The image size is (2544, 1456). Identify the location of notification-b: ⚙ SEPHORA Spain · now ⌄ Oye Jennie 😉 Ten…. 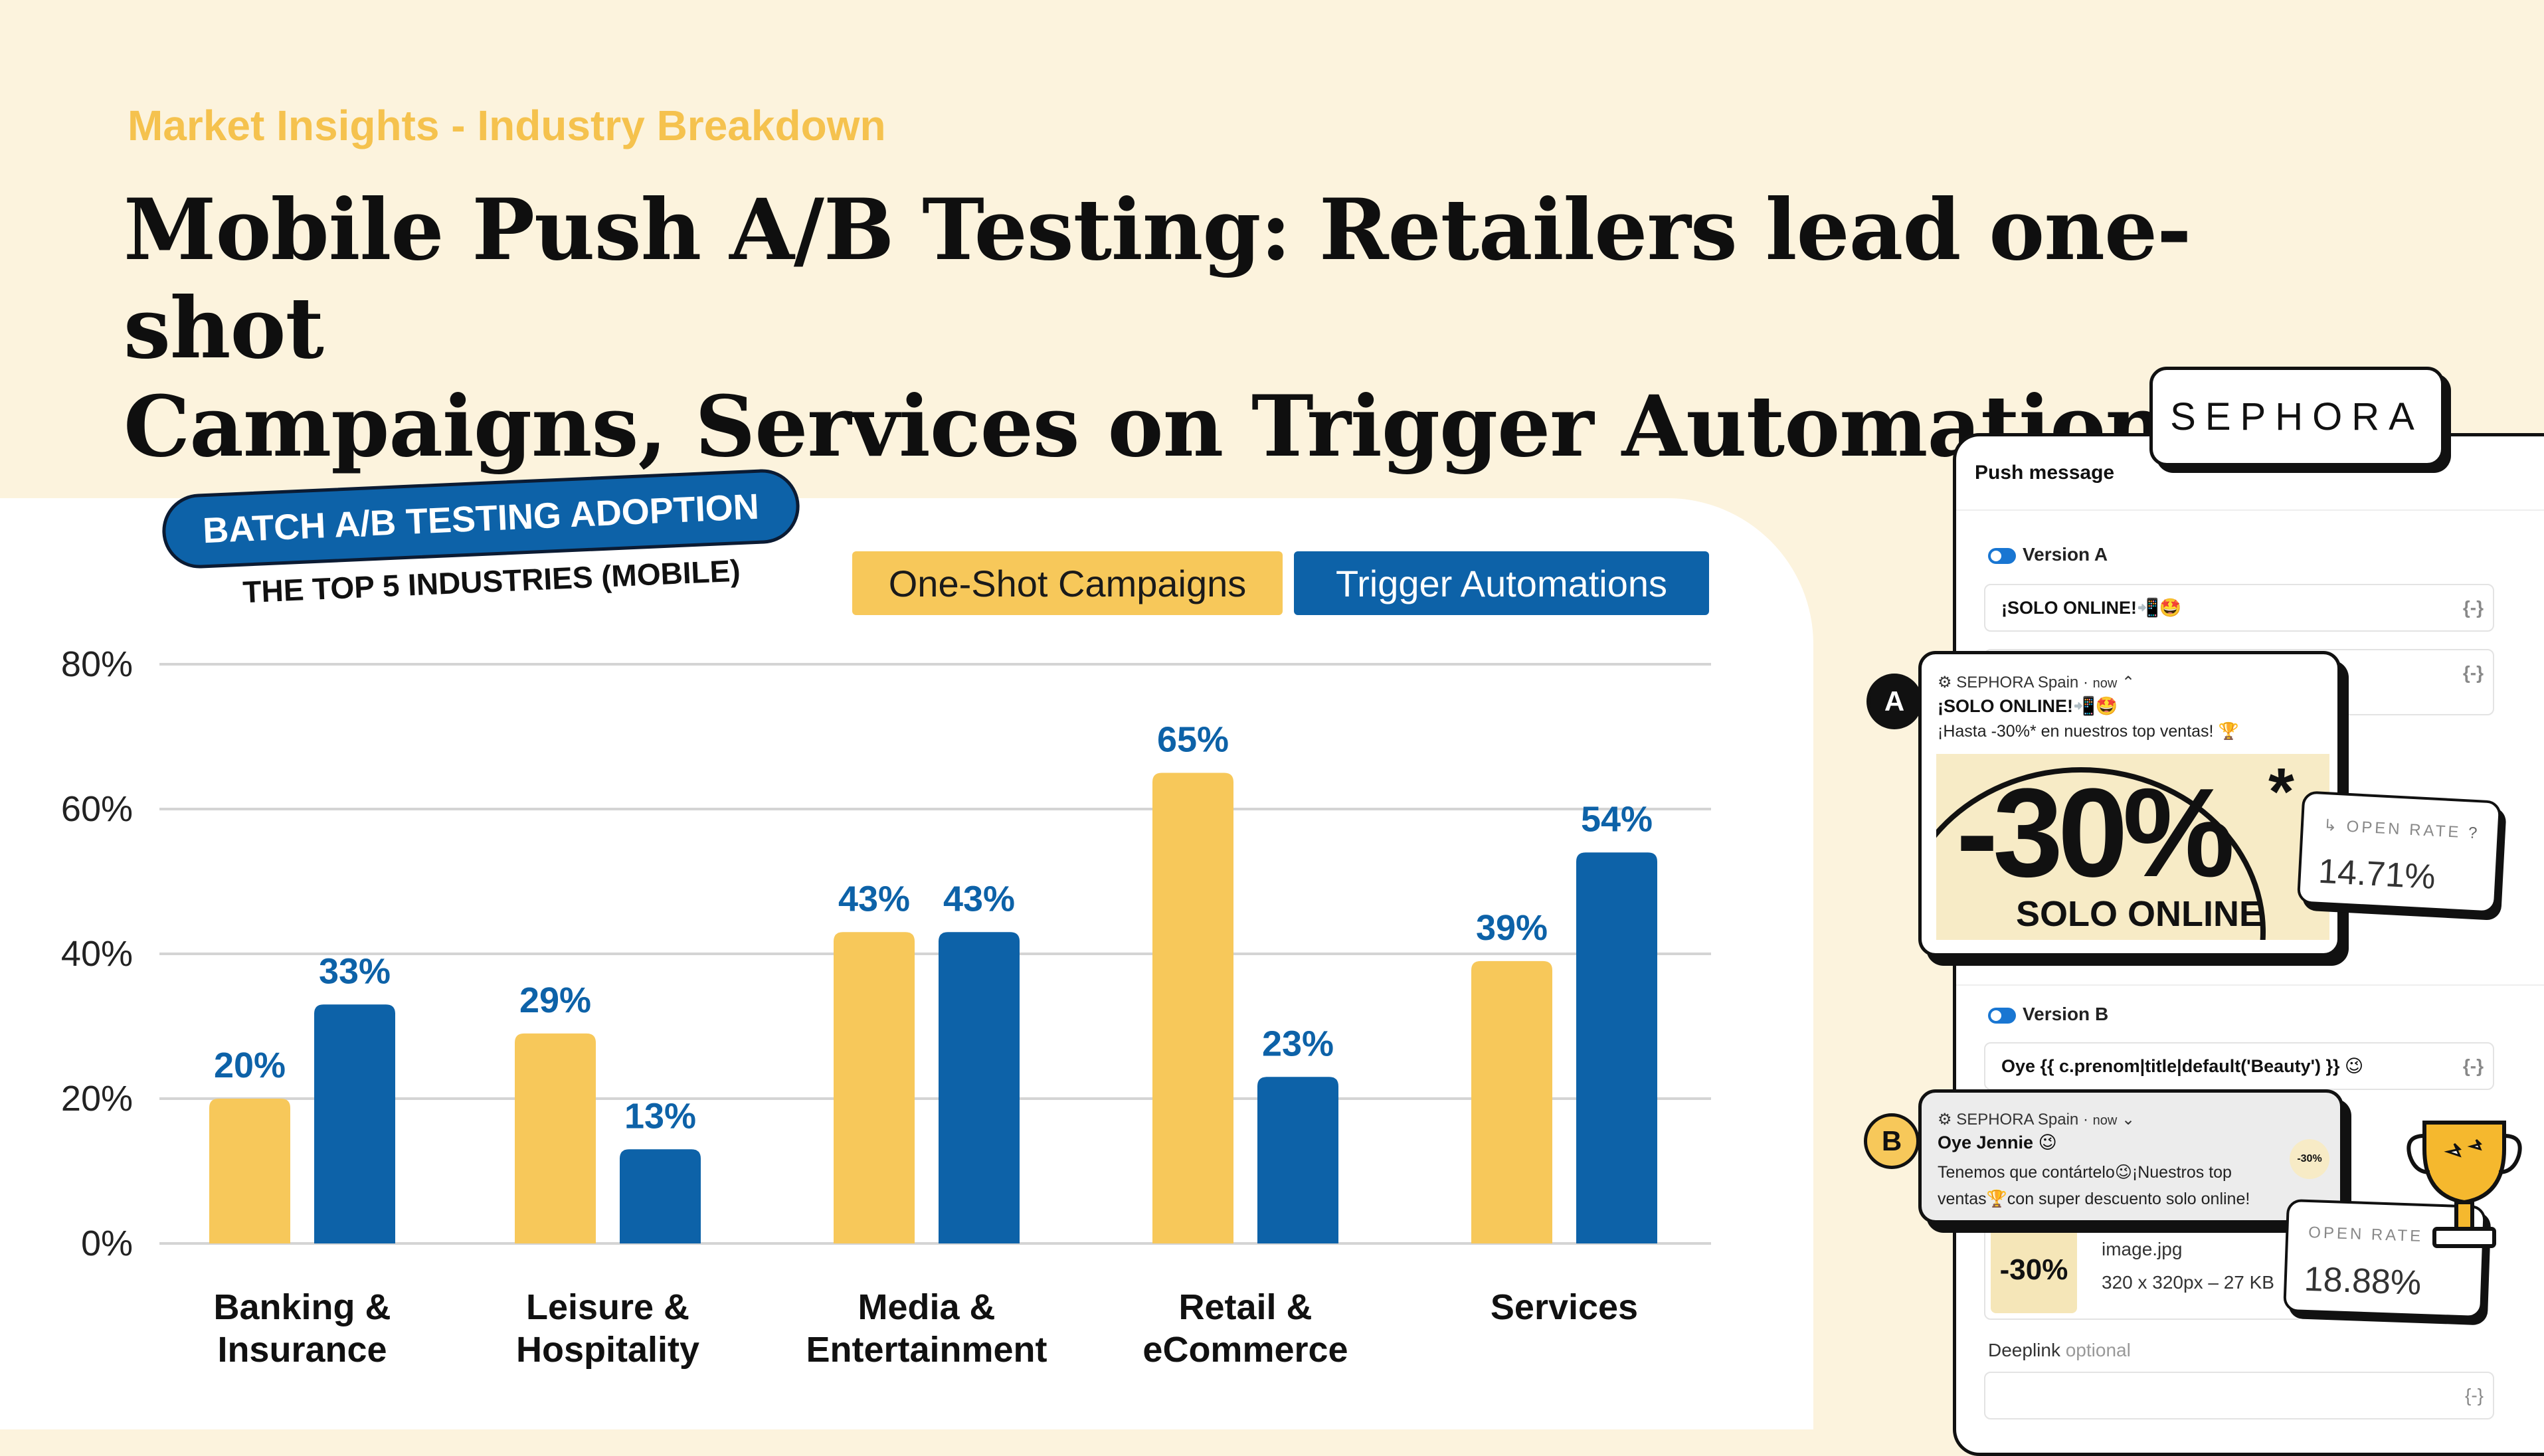
(2130, 1156).